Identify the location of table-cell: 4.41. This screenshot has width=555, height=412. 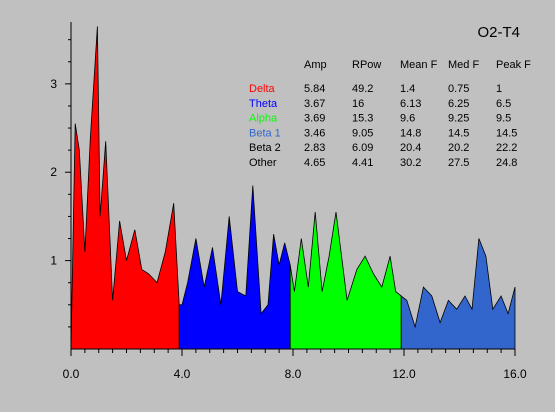
(362, 163).